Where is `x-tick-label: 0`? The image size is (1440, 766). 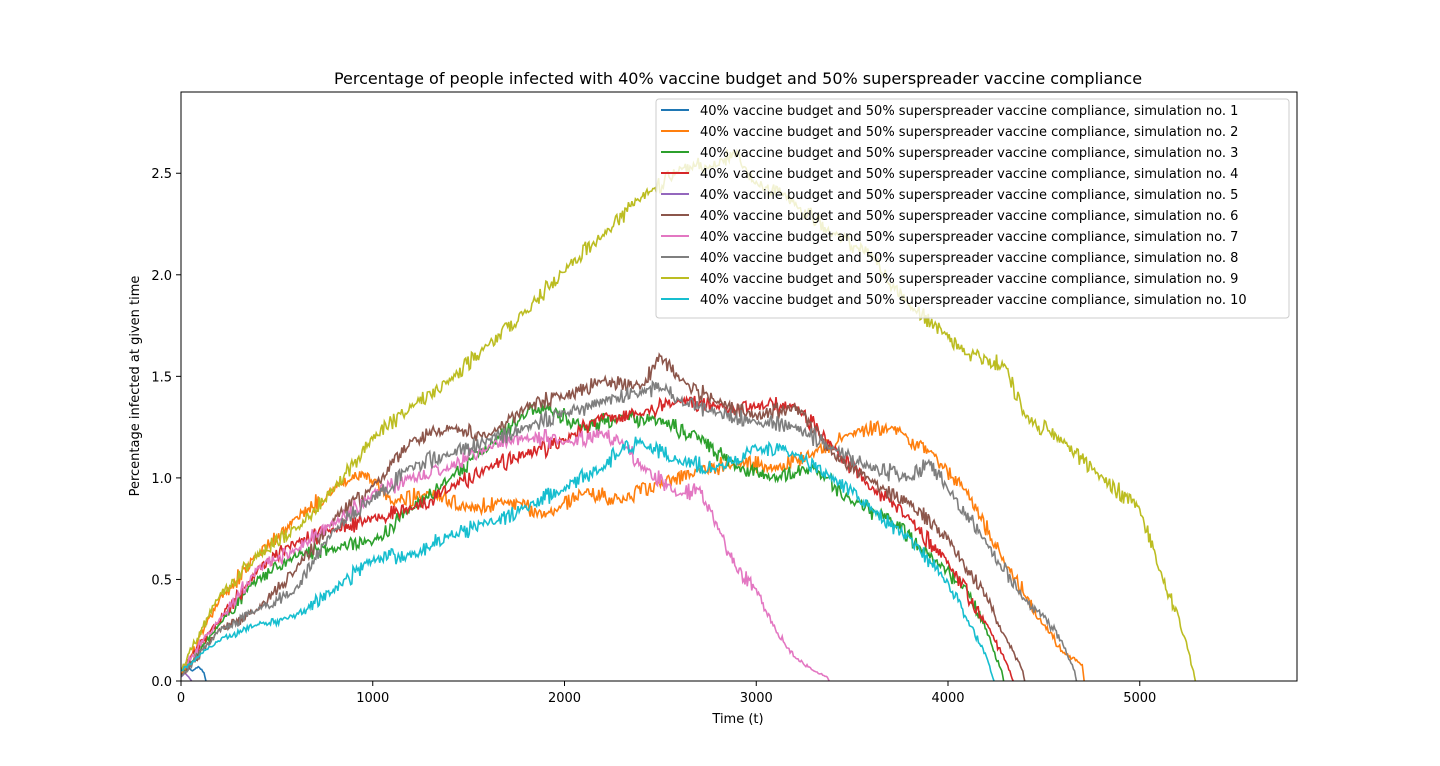 x-tick-label: 0 is located at coordinates (181, 698).